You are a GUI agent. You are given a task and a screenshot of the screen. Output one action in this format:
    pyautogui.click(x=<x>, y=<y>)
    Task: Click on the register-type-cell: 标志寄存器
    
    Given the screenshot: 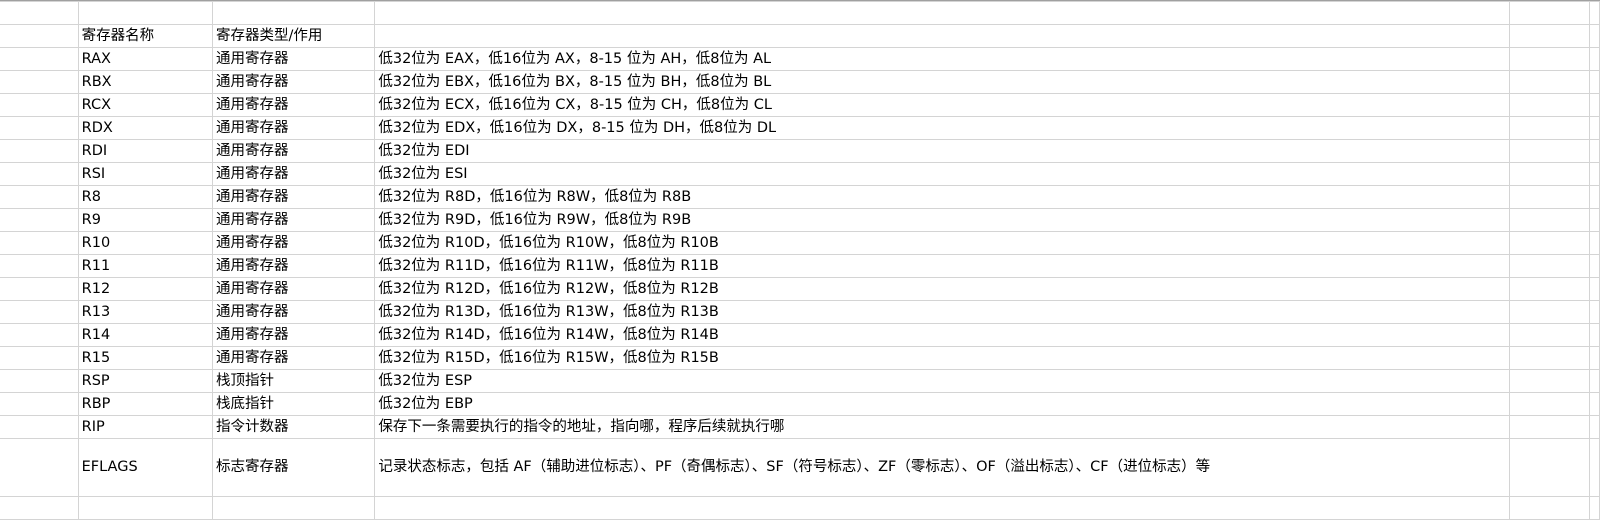 What is the action you would take?
    pyautogui.click(x=293, y=467)
    